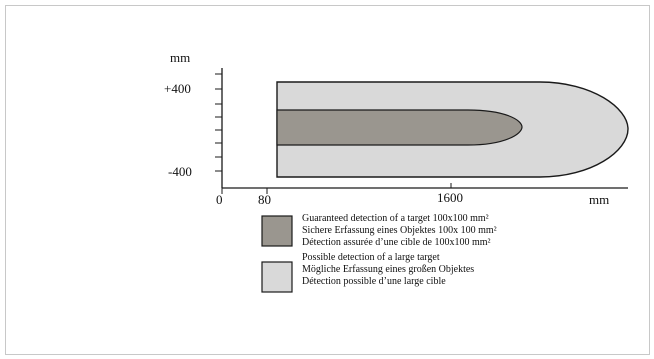 Image resolution: width=654 pixels, height=359 pixels. What do you see at coordinates (277, 231) in the screenshot?
I see `legend-swatch-guaranteed` at bounding box center [277, 231].